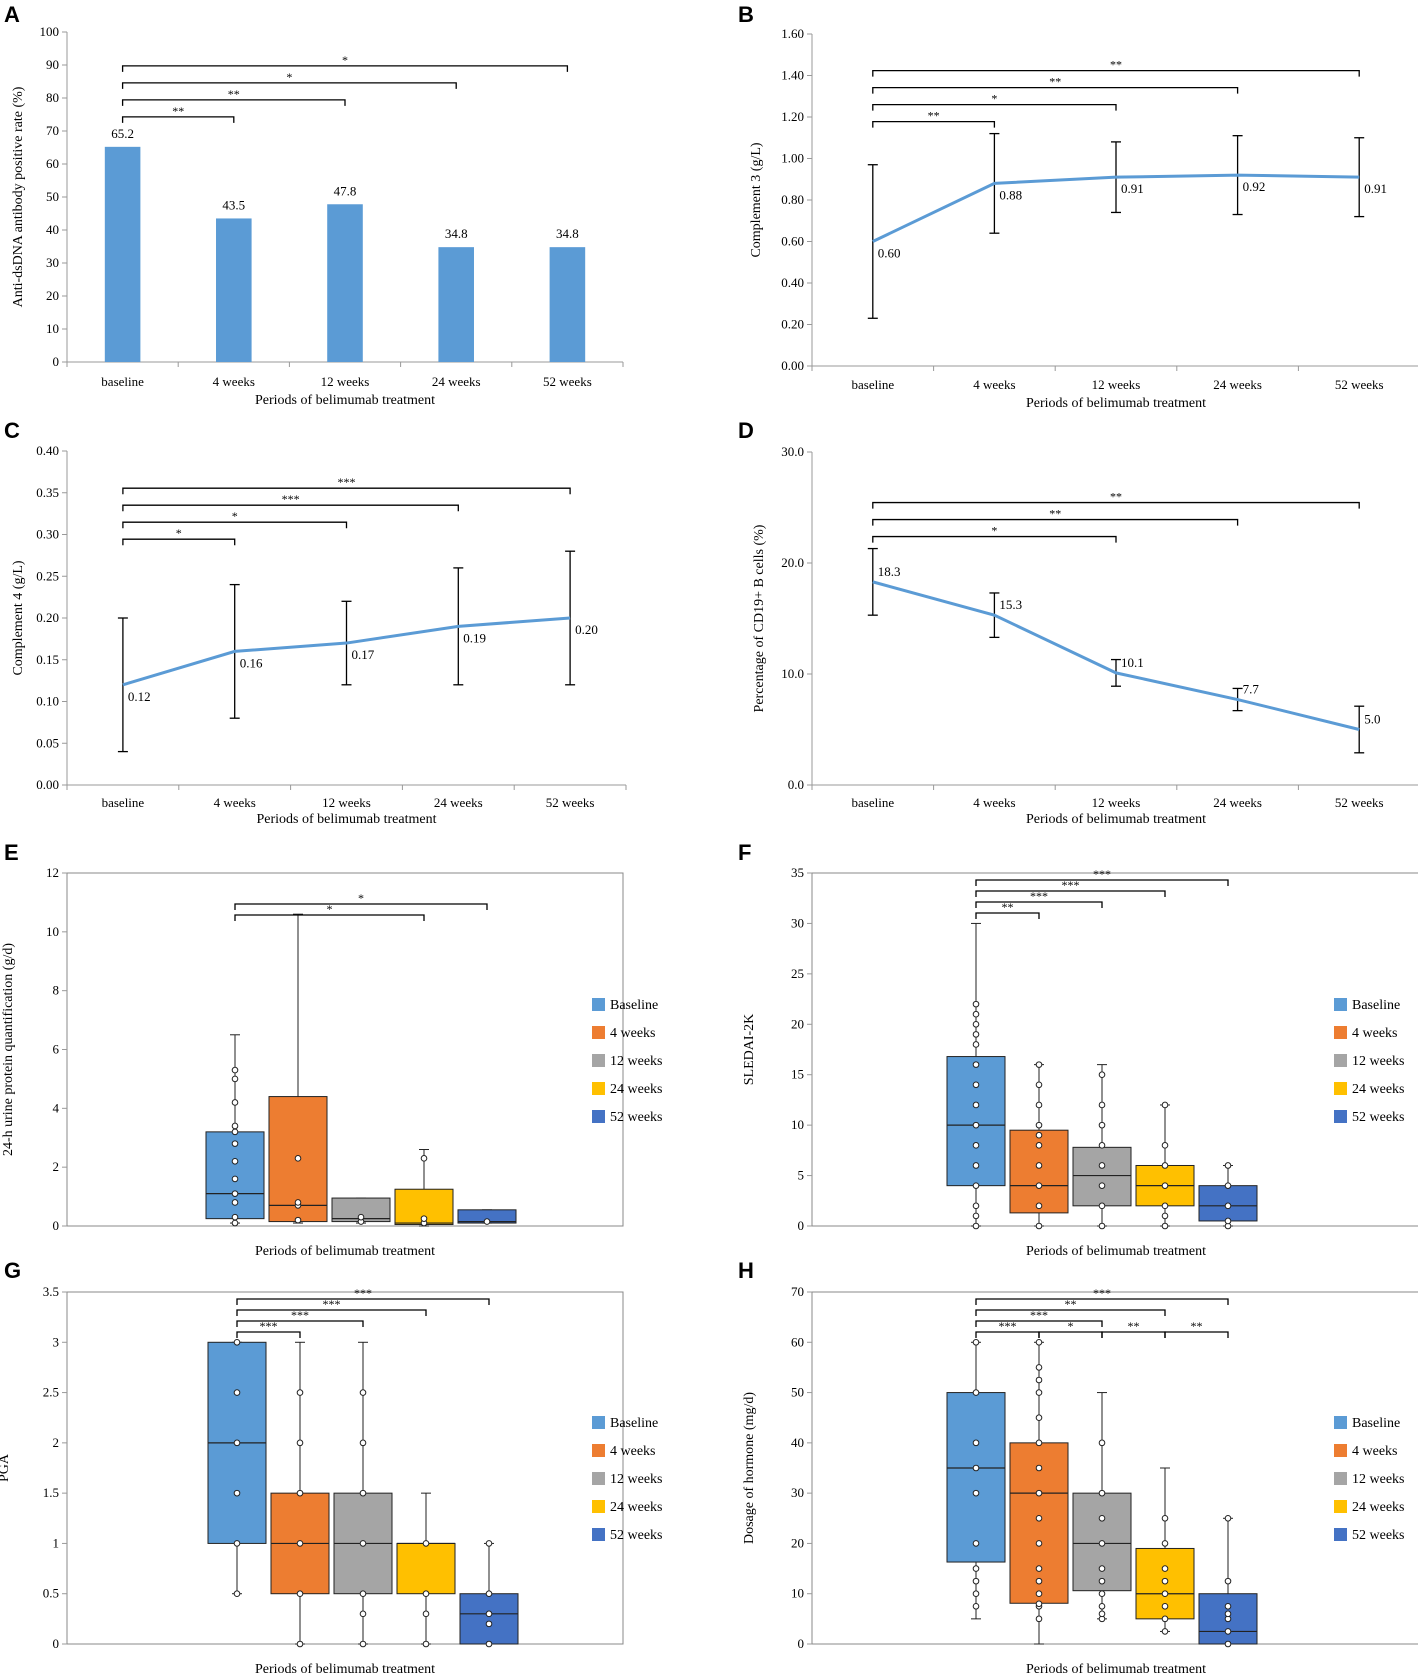  I want to click on y-tick-label: 3, so click(56, 1341).